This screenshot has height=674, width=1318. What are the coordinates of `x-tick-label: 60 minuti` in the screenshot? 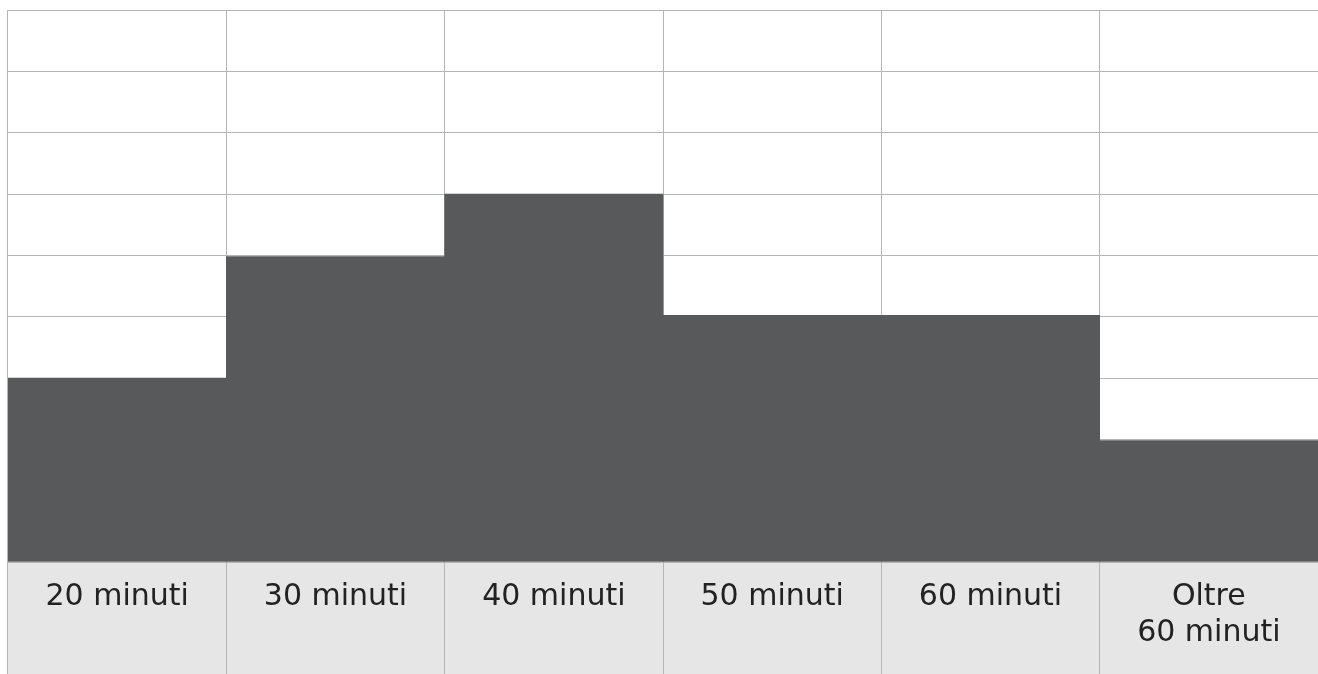 It's located at (990, 594).